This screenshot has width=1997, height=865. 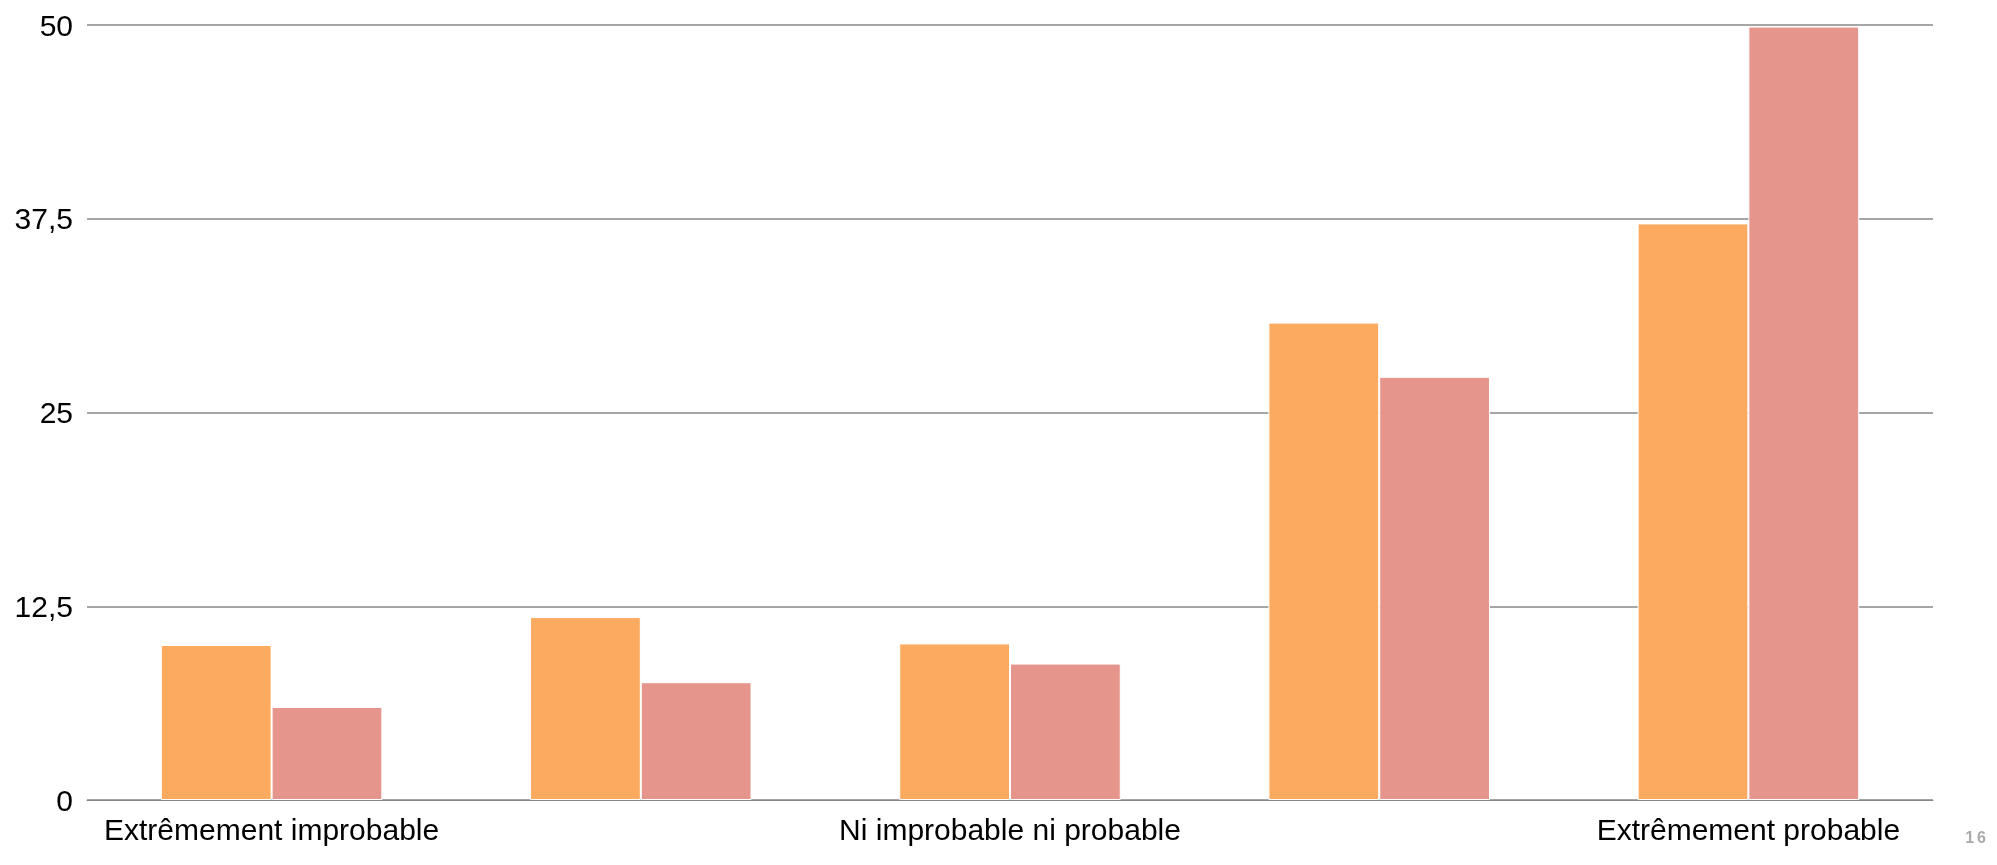 I want to click on y-tick-label: 0, so click(x=64, y=800).